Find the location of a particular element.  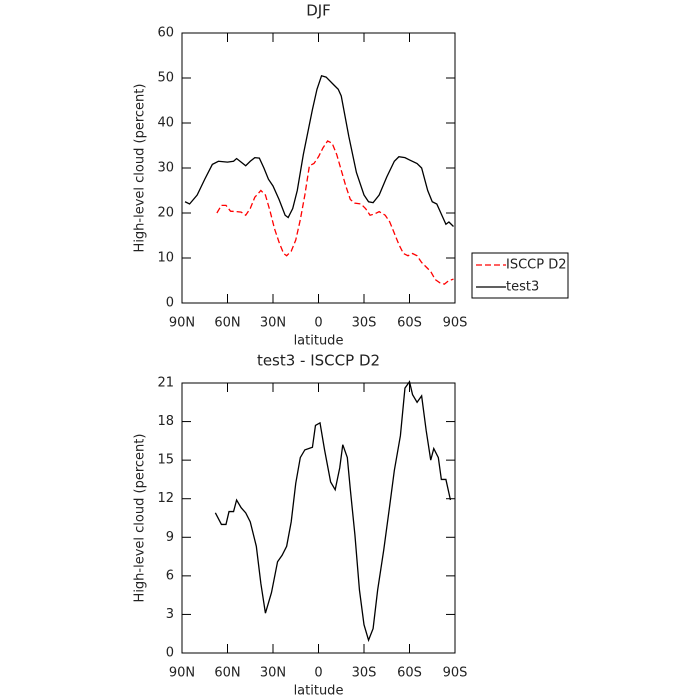

y-tick-label: 3 is located at coordinates (170, 614).